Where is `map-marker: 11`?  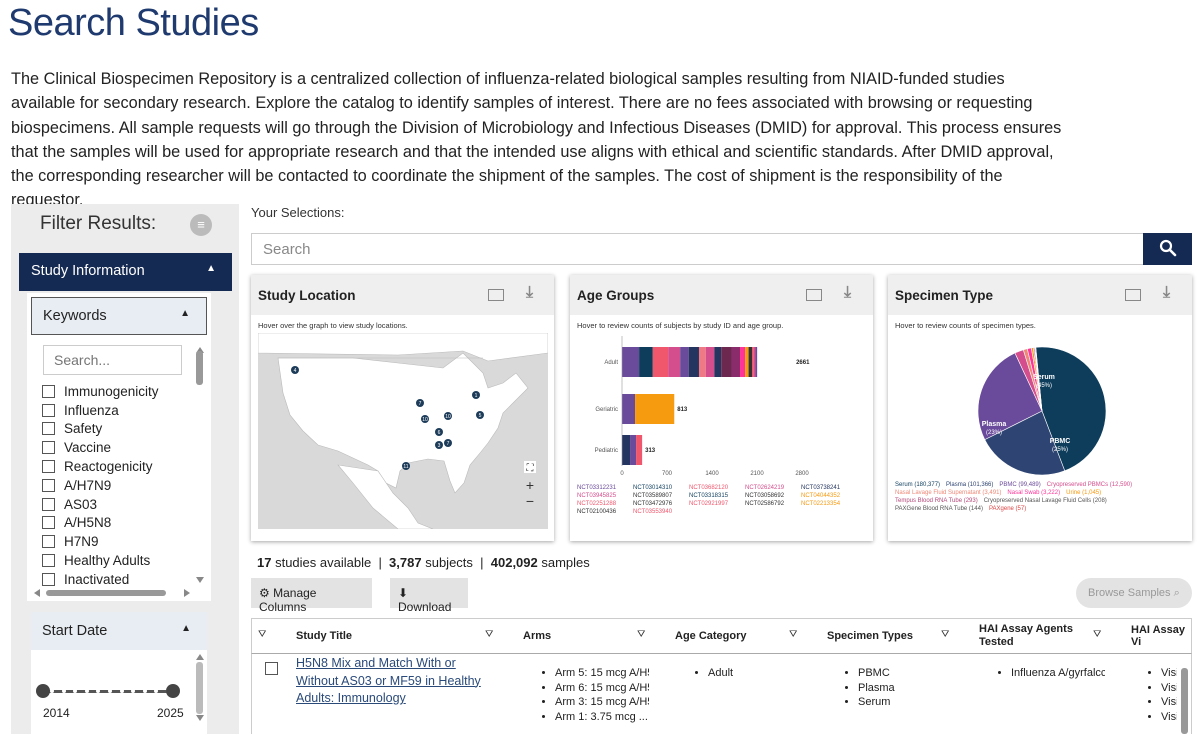
map-marker: 11 is located at coordinates (406, 466).